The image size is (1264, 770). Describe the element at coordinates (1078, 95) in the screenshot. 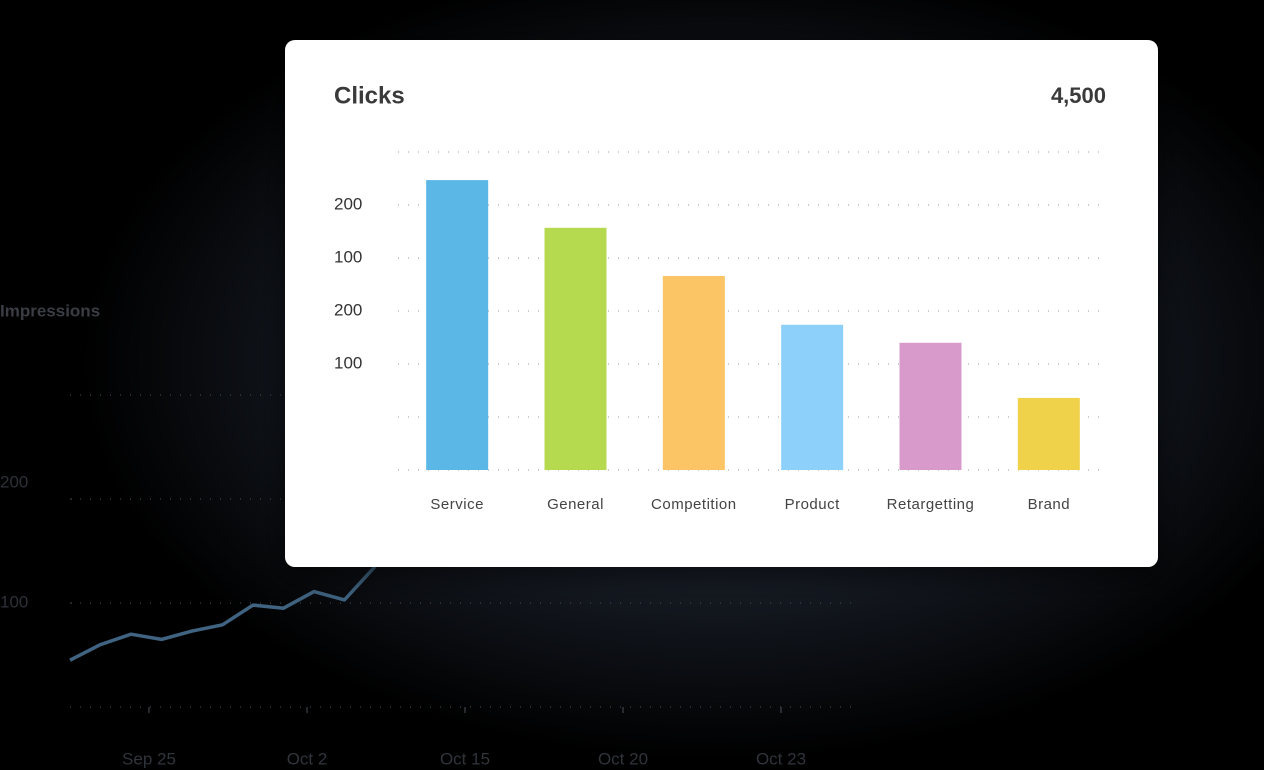

I see `total: 4,500` at that location.